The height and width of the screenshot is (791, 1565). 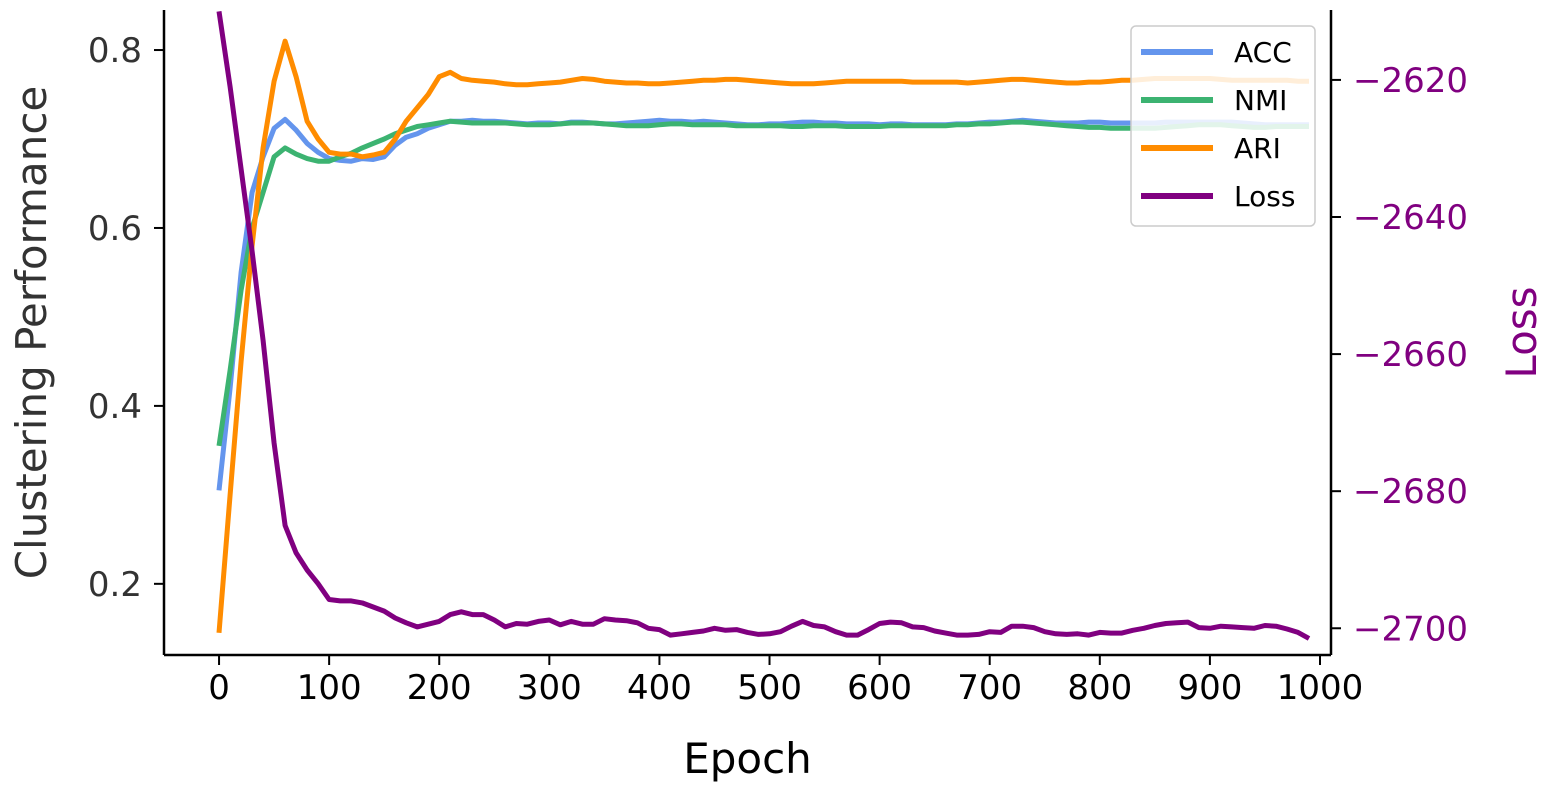 I want to click on y2-tick-label: −2620, so click(x=1410, y=81).